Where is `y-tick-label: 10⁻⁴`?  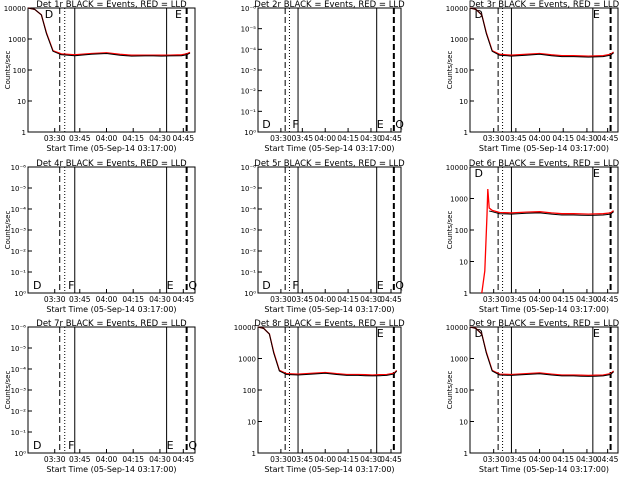
y-tick-label: 10⁻⁴ is located at coordinates (19, 210).